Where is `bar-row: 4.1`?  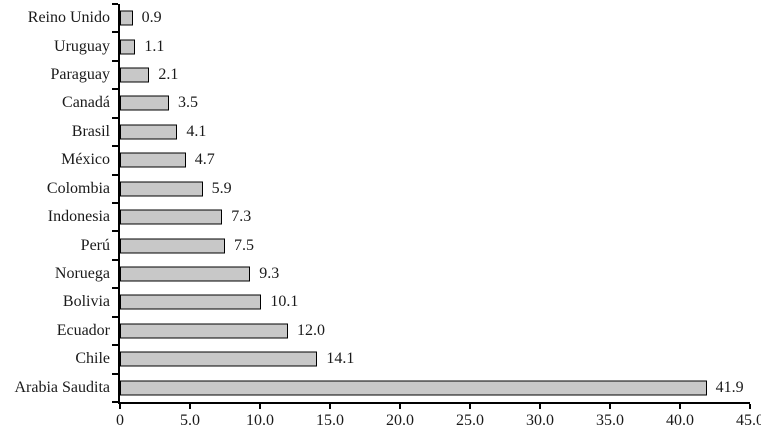 bar-row: 4.1 is located at coordinates (435, 132).